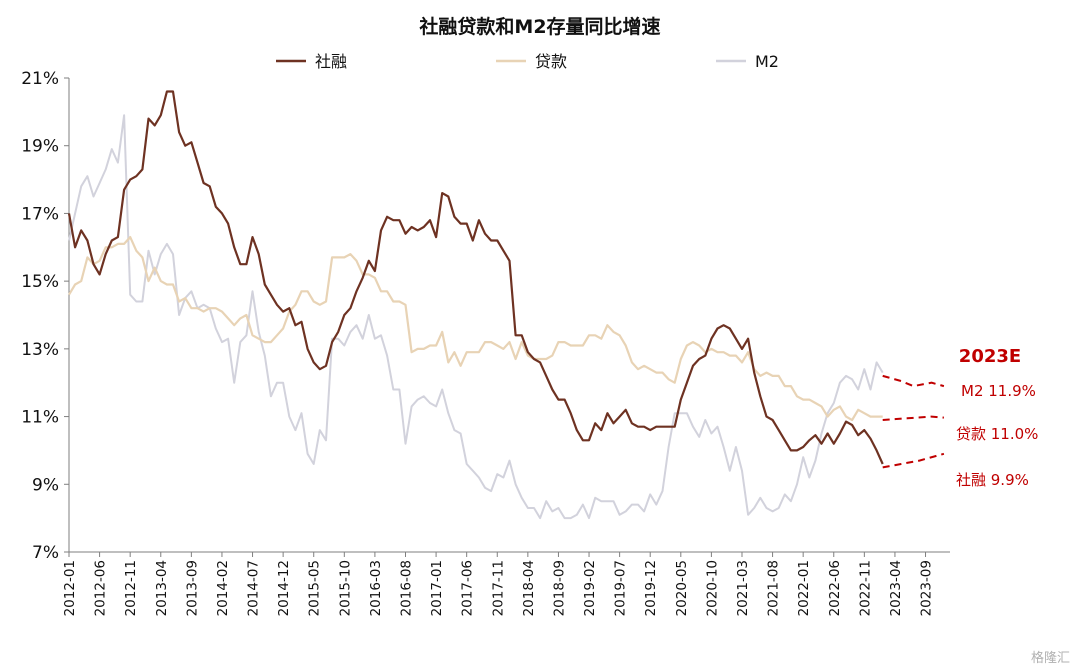 The width and height of the screenshot is (1080, 670). What do you see at coordinates (437, 588) in the screenshot?
I see `x-tick-label: 2017-01` at bounding box center [437, 588].